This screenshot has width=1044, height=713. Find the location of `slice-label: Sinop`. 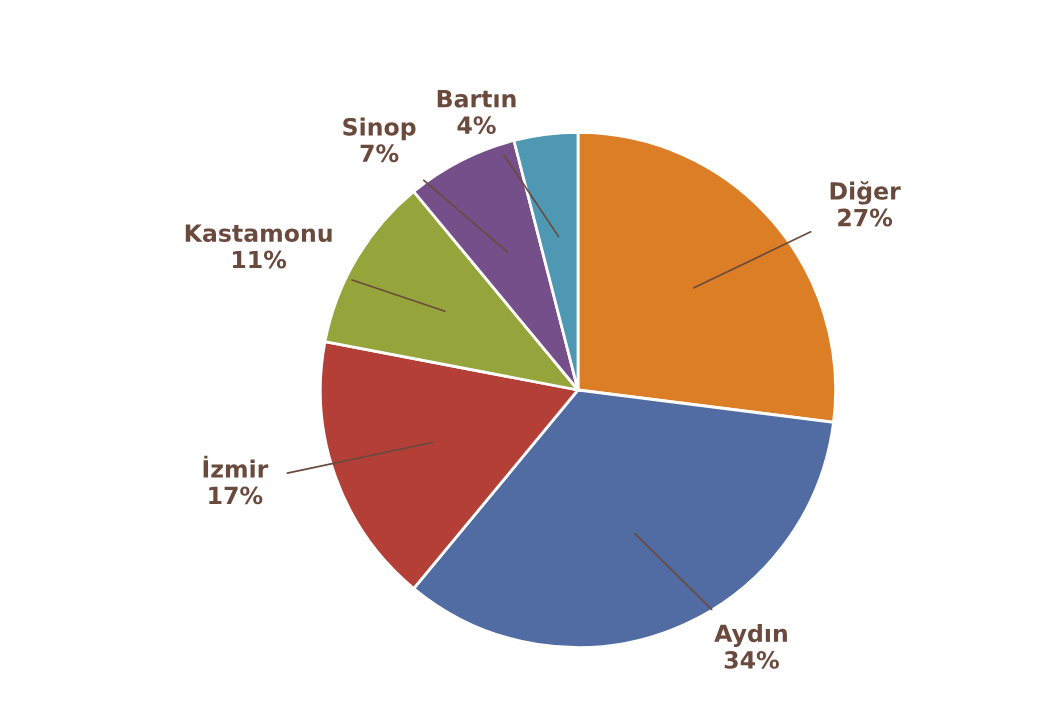

slice-label: Sinop is located at coordinates (379, 129).